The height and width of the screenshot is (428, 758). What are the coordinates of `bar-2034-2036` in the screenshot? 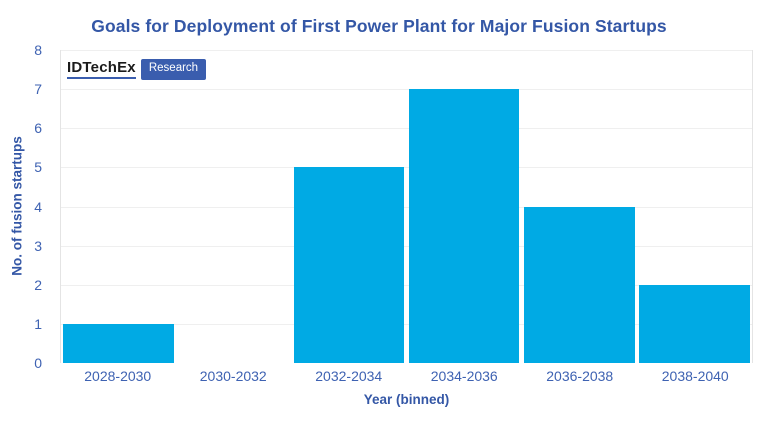 It's located at (464, 226).